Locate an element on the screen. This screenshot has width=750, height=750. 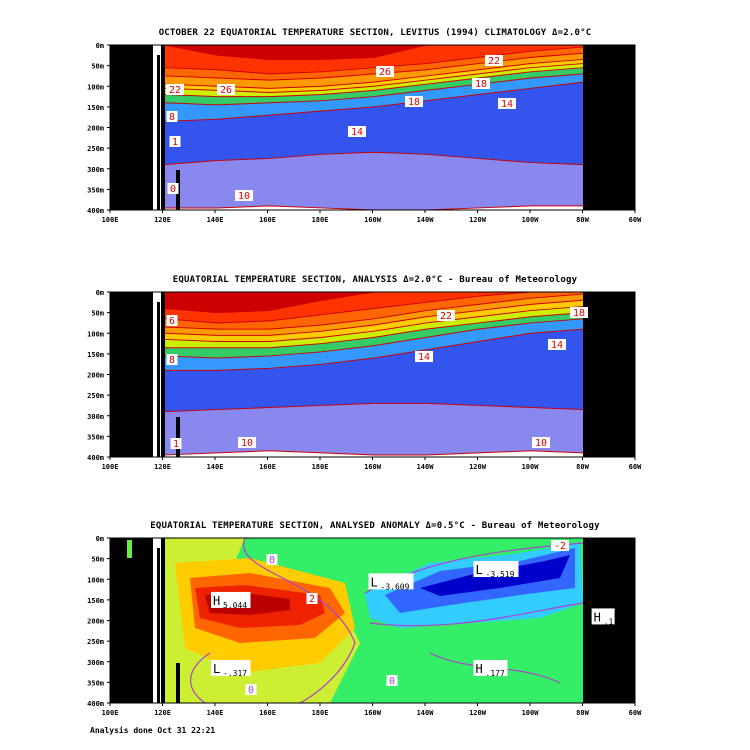
contour-label: 8 is located at coordinates (172, 360).